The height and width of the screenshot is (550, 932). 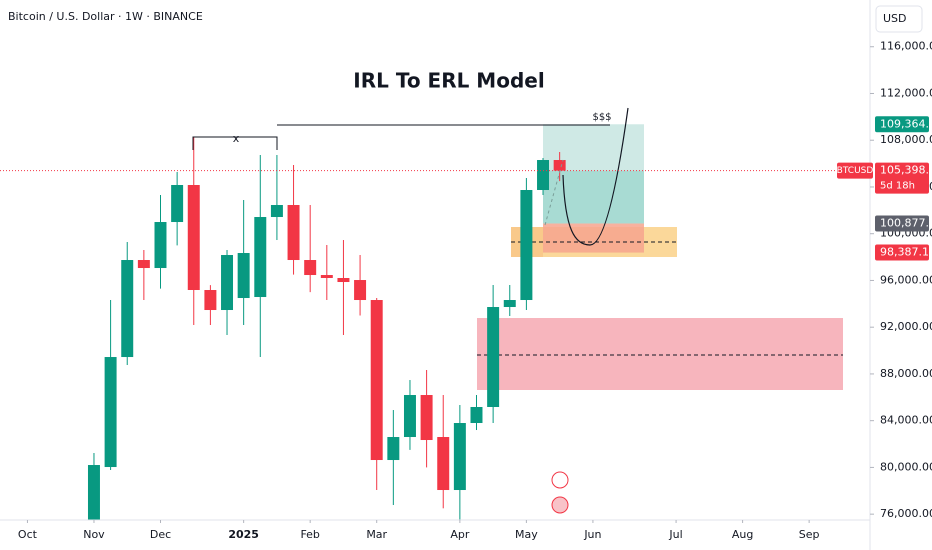 I want to click on countdown: 5d 18h, so click(x=897, y=186).